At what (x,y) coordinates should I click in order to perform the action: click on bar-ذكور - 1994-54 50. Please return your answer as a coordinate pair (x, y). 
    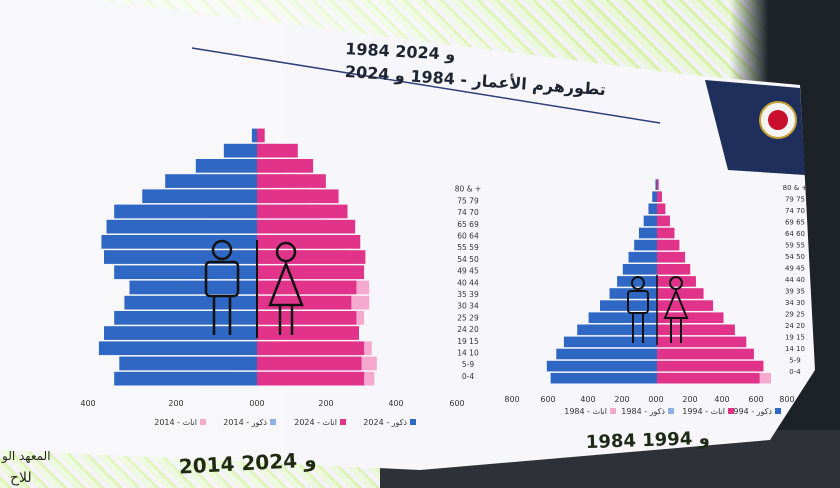
    Looking at the image, I should click on (642, 257).